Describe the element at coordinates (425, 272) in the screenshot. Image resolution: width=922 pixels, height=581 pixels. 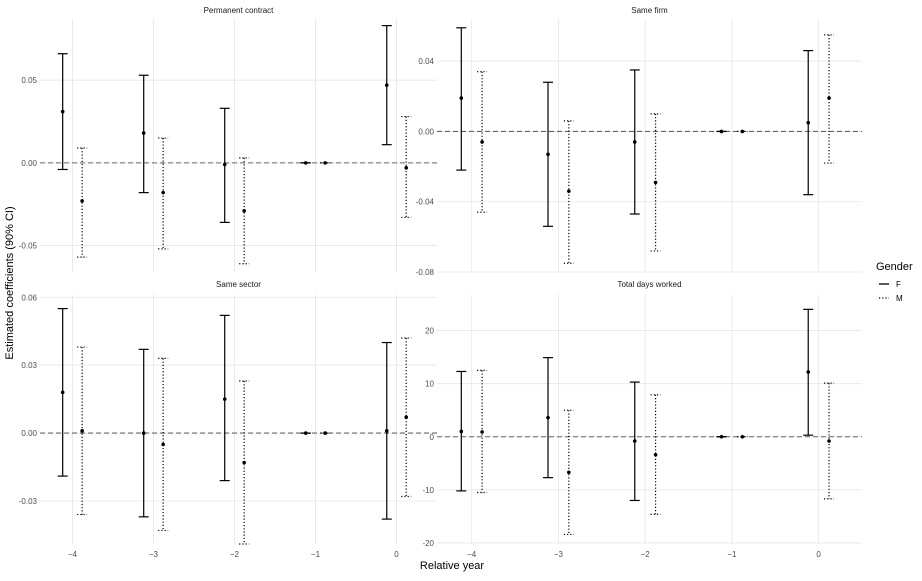
I see `y-tick-label: -0.08` at that location.